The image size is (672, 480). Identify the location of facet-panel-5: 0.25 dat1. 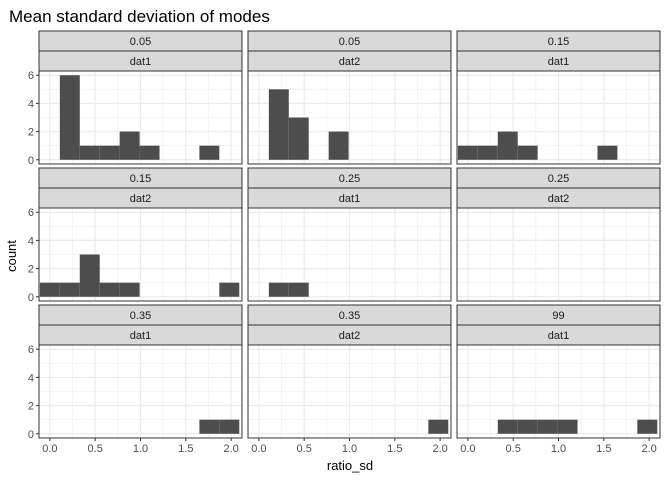
(349, 234).